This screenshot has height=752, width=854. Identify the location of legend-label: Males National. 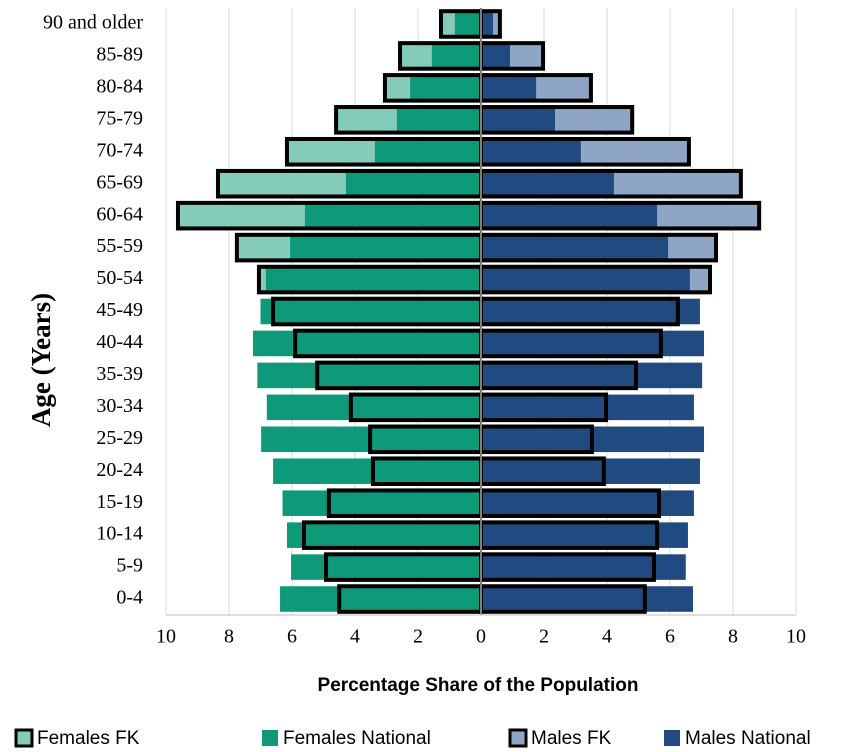
(748, 738).